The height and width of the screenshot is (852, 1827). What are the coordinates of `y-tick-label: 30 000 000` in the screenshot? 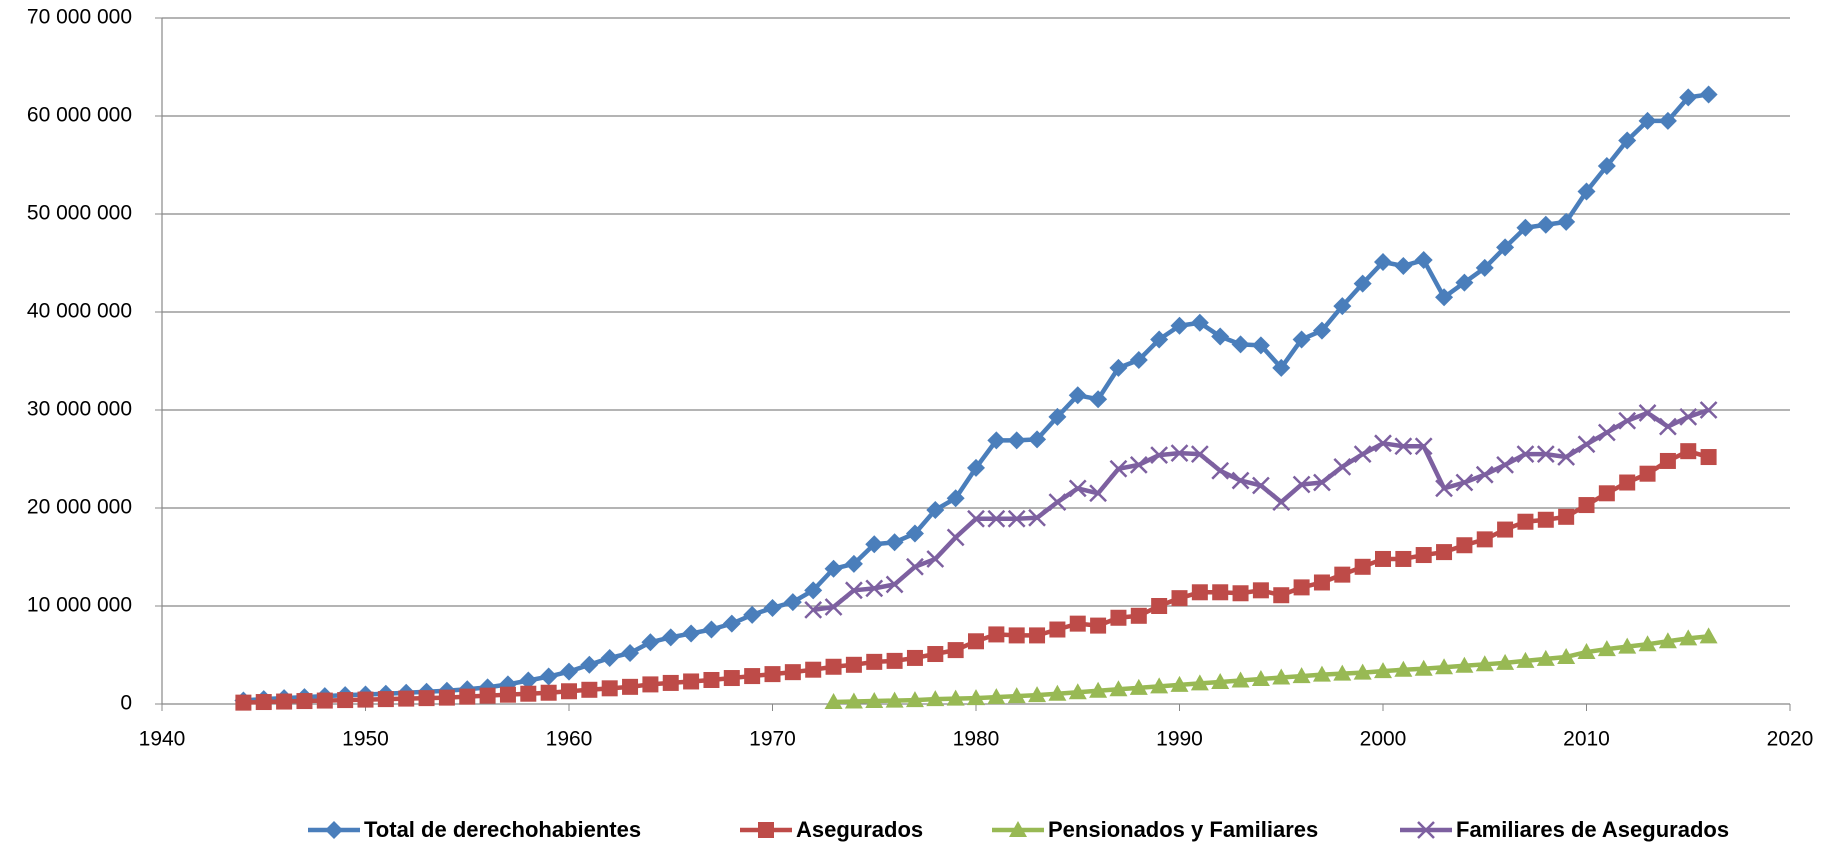 It's located at (79, 409).